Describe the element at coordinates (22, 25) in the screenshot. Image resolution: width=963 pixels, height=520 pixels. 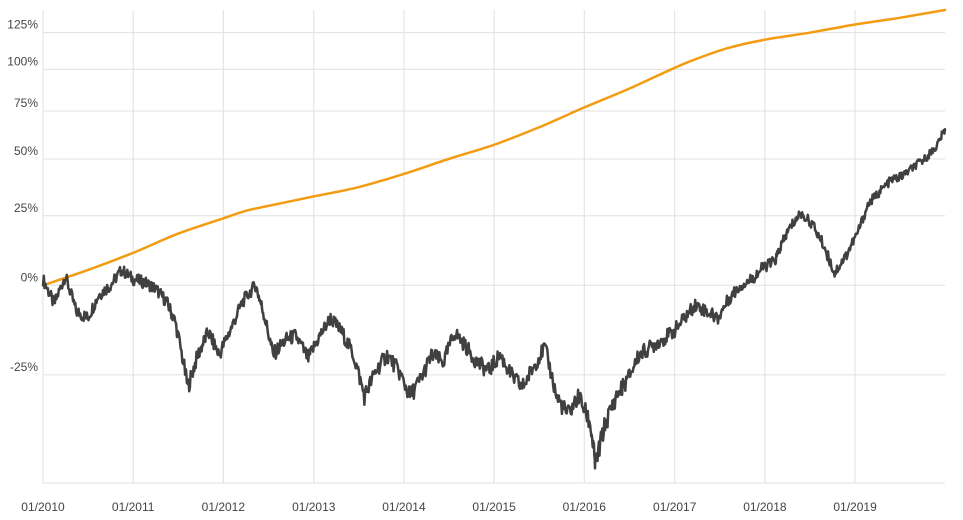
I see `y-tick-label: 125%` at that location.